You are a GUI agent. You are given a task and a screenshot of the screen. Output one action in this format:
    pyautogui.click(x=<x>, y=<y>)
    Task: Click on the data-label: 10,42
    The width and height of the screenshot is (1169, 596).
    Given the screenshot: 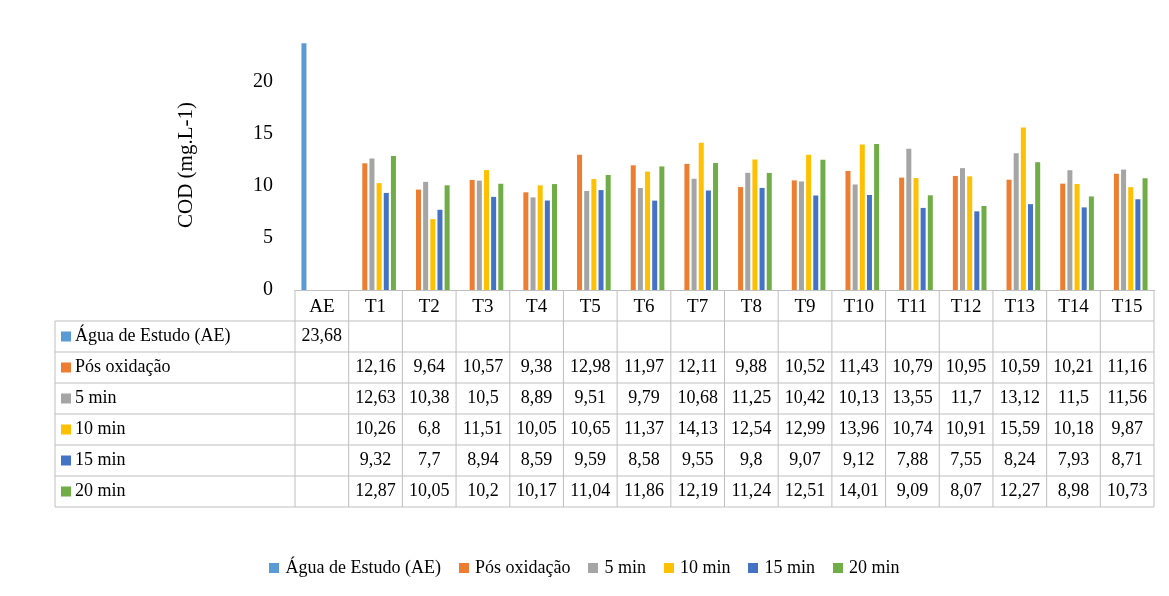 What is the action you would take?
    pyautogui.click(x=805, y=397)
    